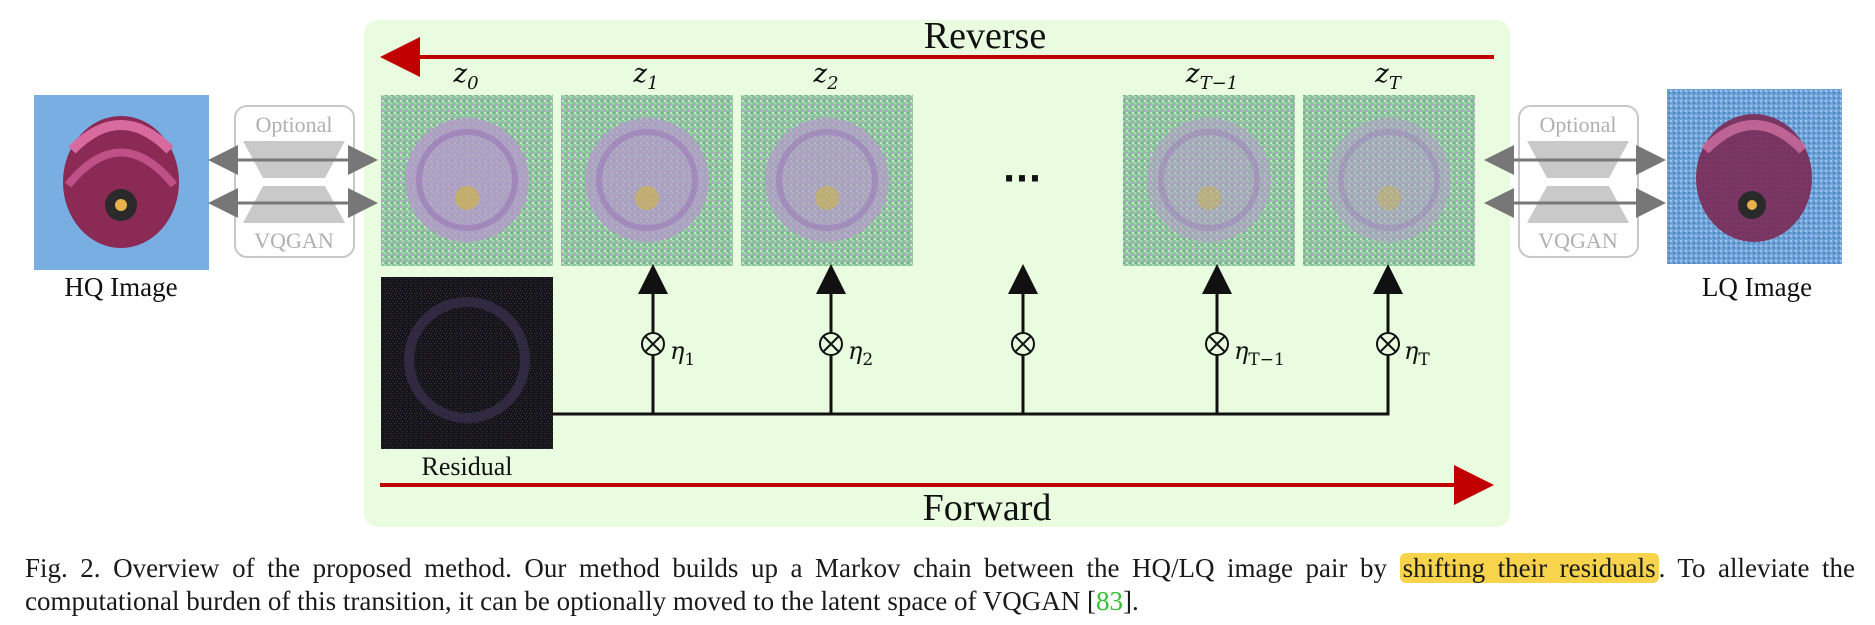 This screenshot has width=1875, height=625. Describe the element at coordinates (1389, 180) in the screenshot. I see `latent-image-zt` at that location.